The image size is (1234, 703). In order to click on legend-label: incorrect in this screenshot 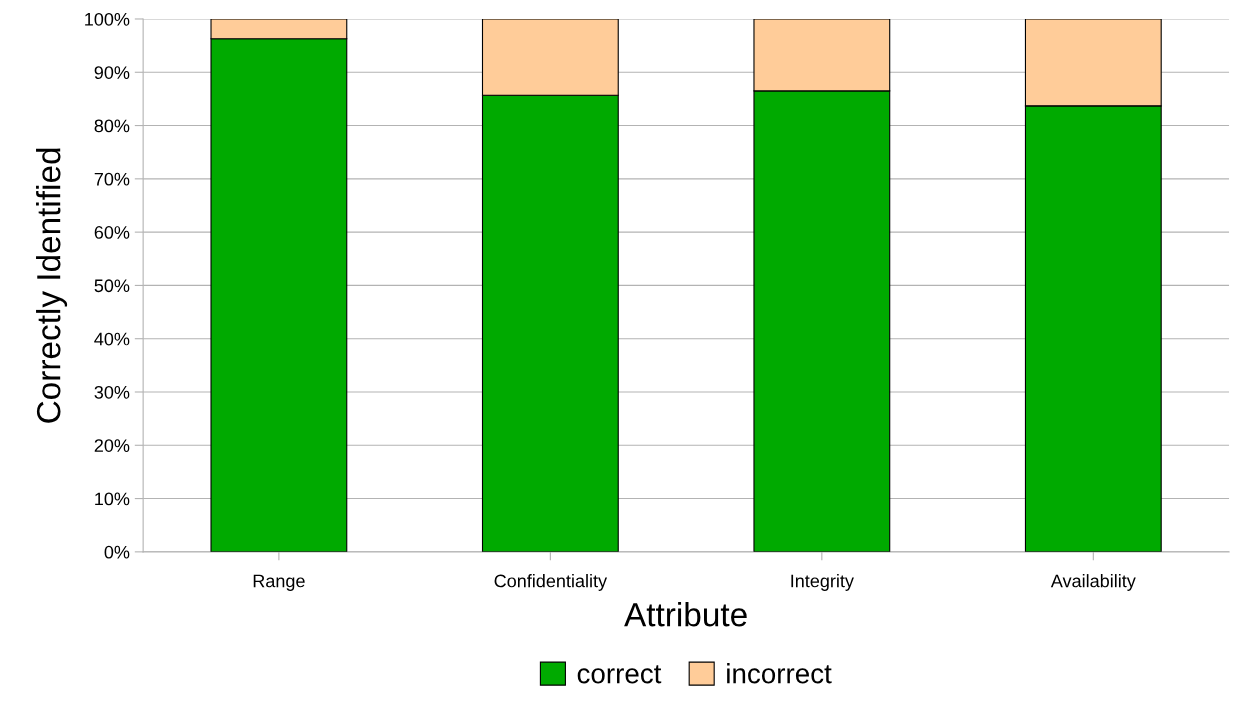, I will do `click(779, 673)`.